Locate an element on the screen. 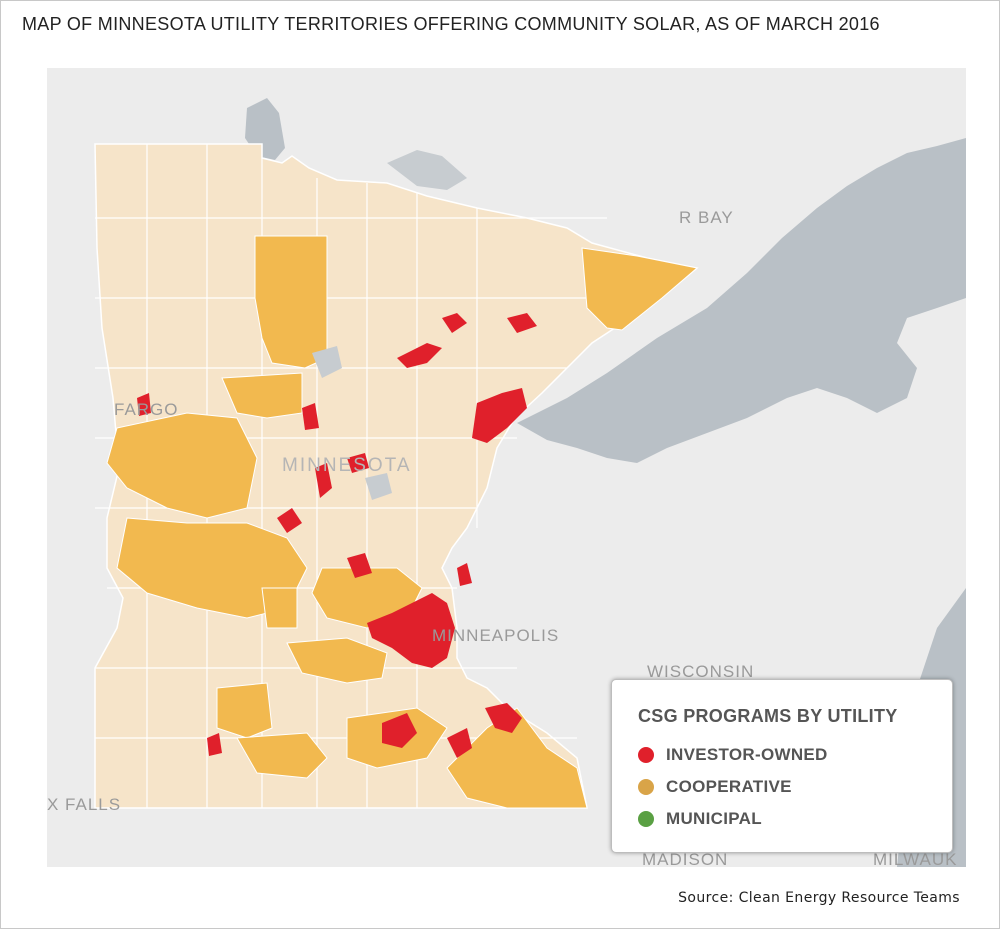  label-fargo: FARGO is located at coordinates (146, 409).